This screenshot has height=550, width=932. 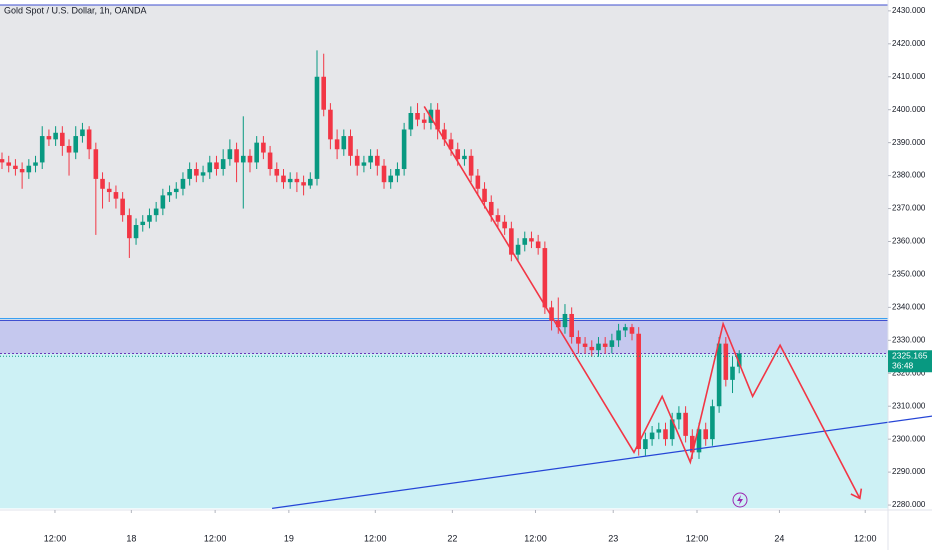 I want to click on y-tick-label: 2420.000, so click(x=909, y=43).